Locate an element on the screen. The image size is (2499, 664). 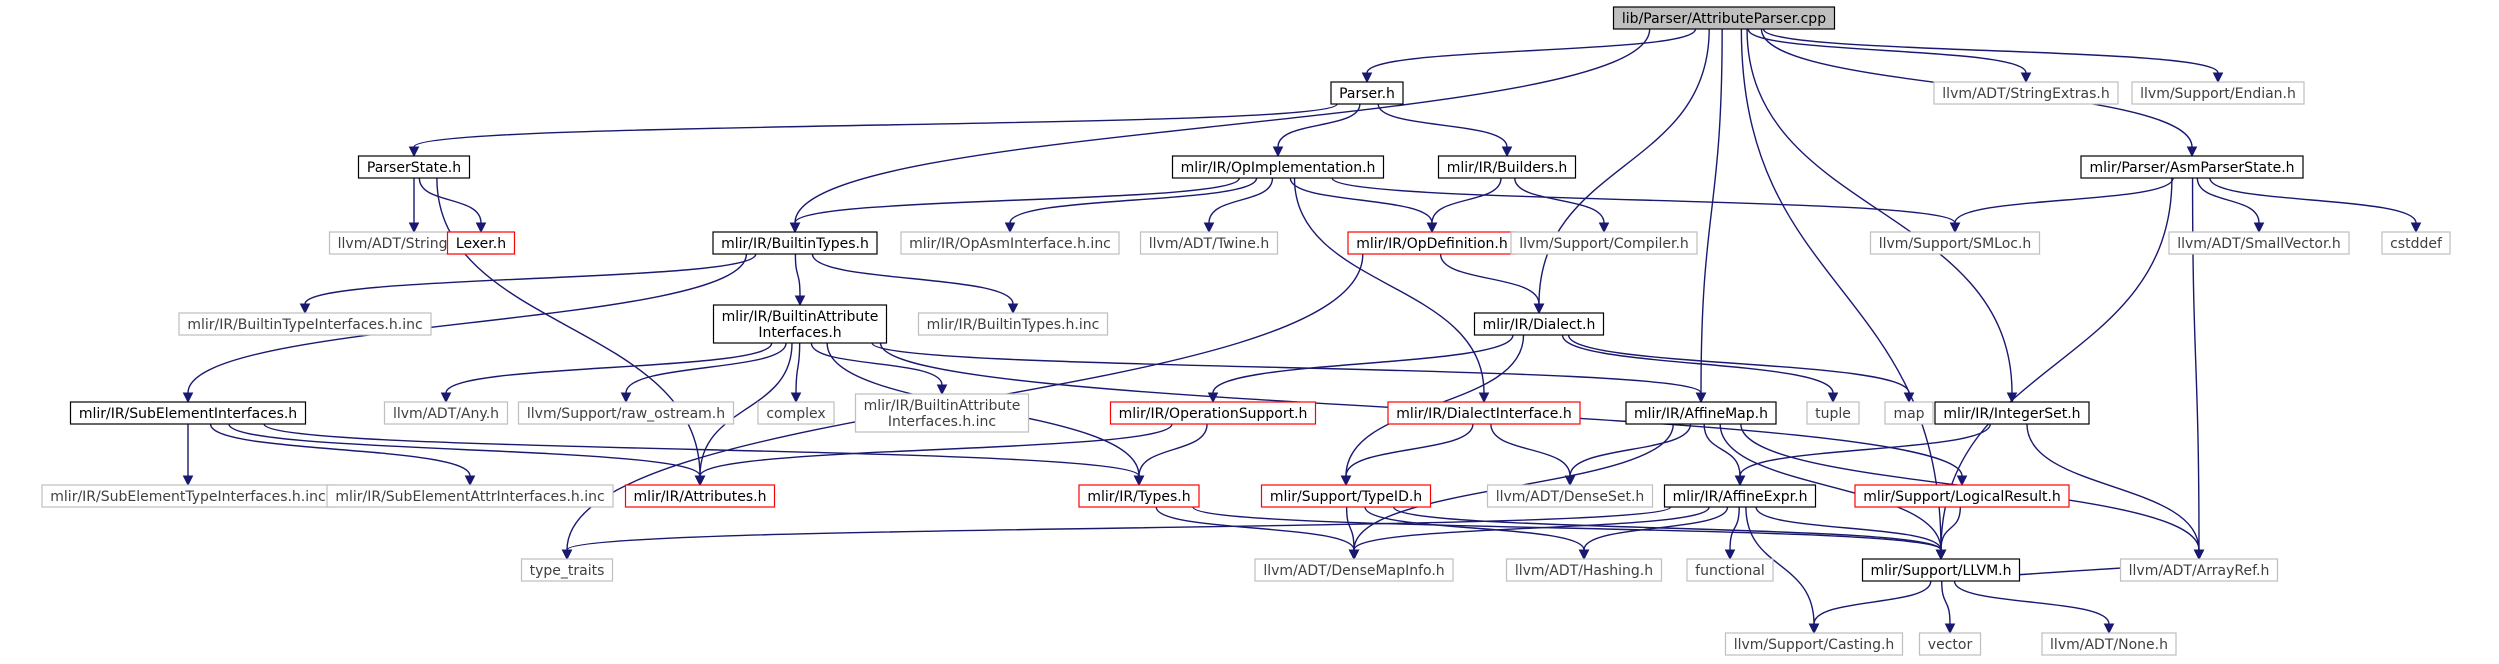
edge-opimpl-to-builtintypes is located at coordinates (1015, 205).